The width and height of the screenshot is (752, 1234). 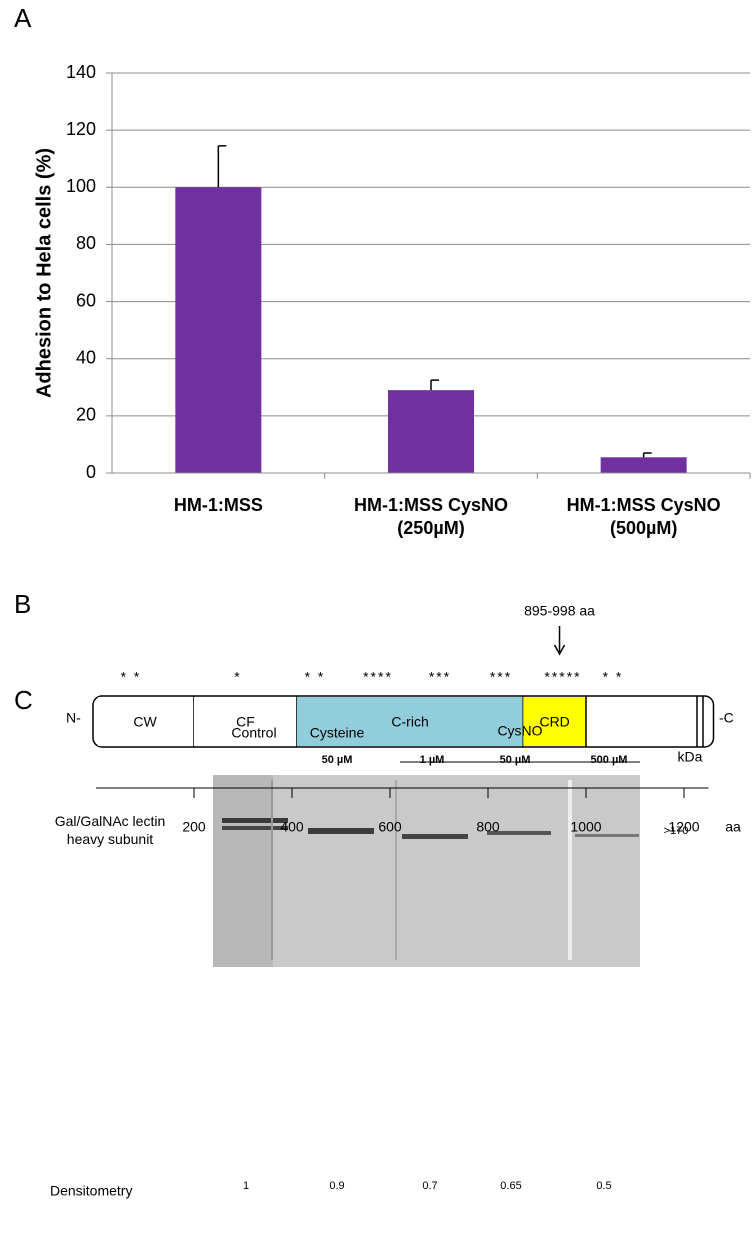 What do you see at coordinates (23, 18) in the screenshot?
I see `panel-label: A` at bounding box center [23, 18].